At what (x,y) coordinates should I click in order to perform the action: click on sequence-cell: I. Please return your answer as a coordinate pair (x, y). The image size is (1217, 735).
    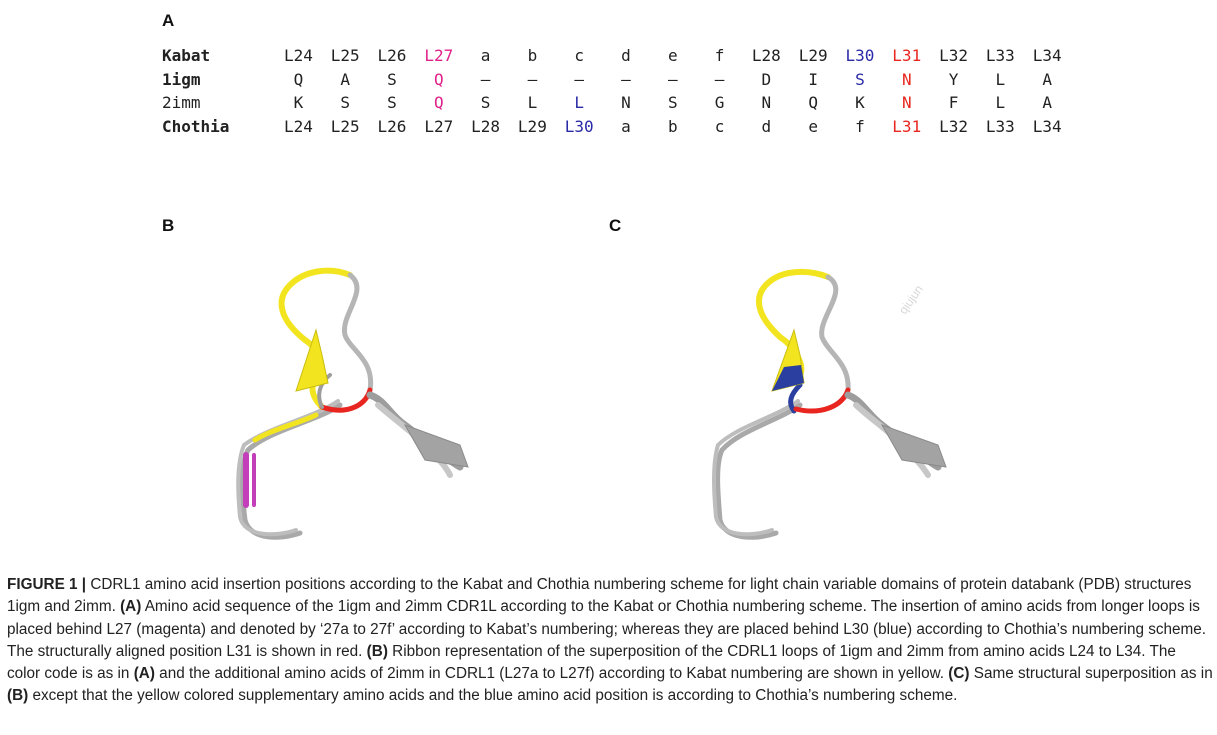
    Looking at the image, I should click on (813, 79).